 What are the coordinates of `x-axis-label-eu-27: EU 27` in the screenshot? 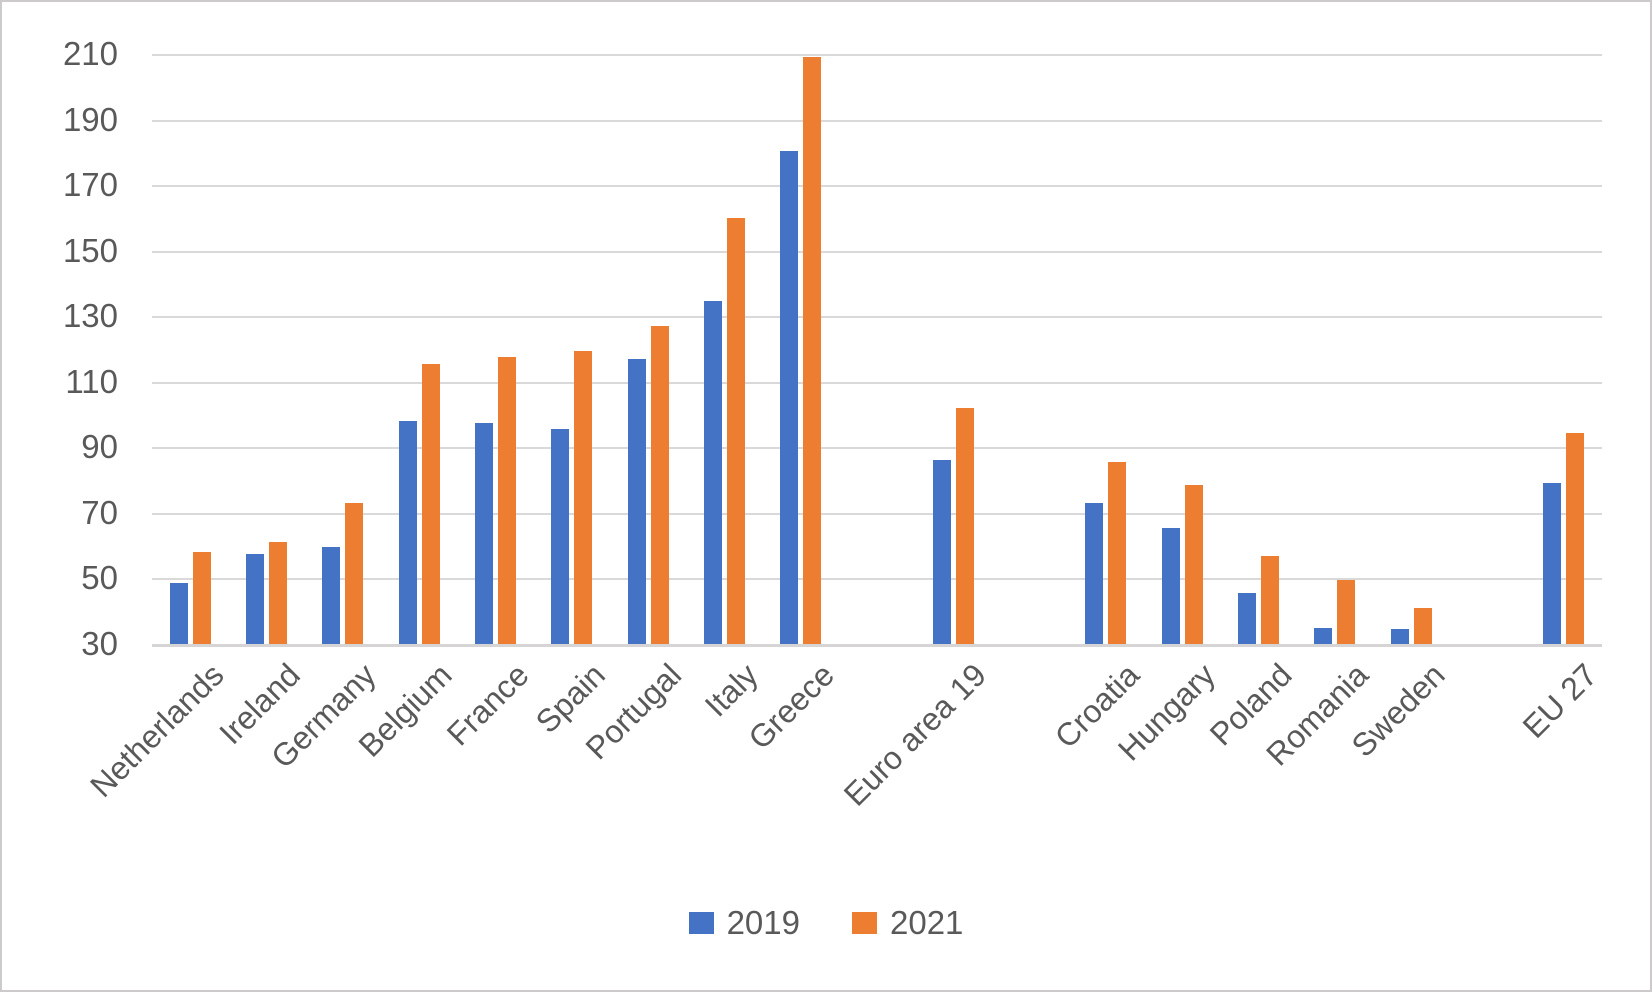 It's located at (1559, 700).